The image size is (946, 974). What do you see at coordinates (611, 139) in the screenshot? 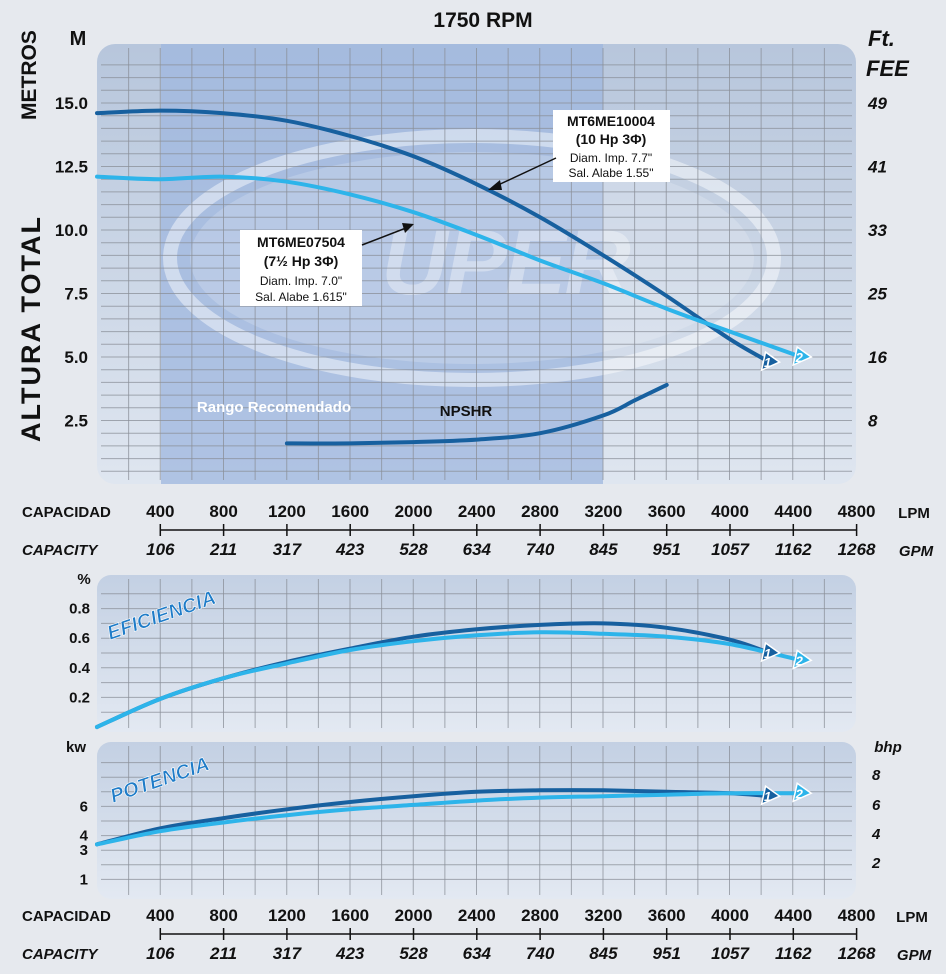
I see `model-1-power: (10 Hp 3Φ)` at bounding box center [611, 139].